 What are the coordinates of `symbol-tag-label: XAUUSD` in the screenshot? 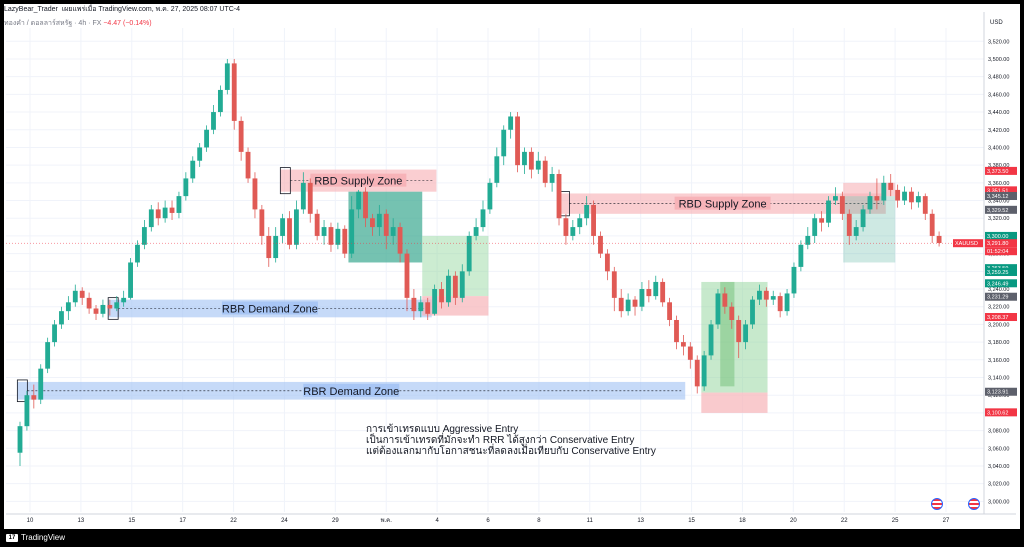 It's located at (966, 244).